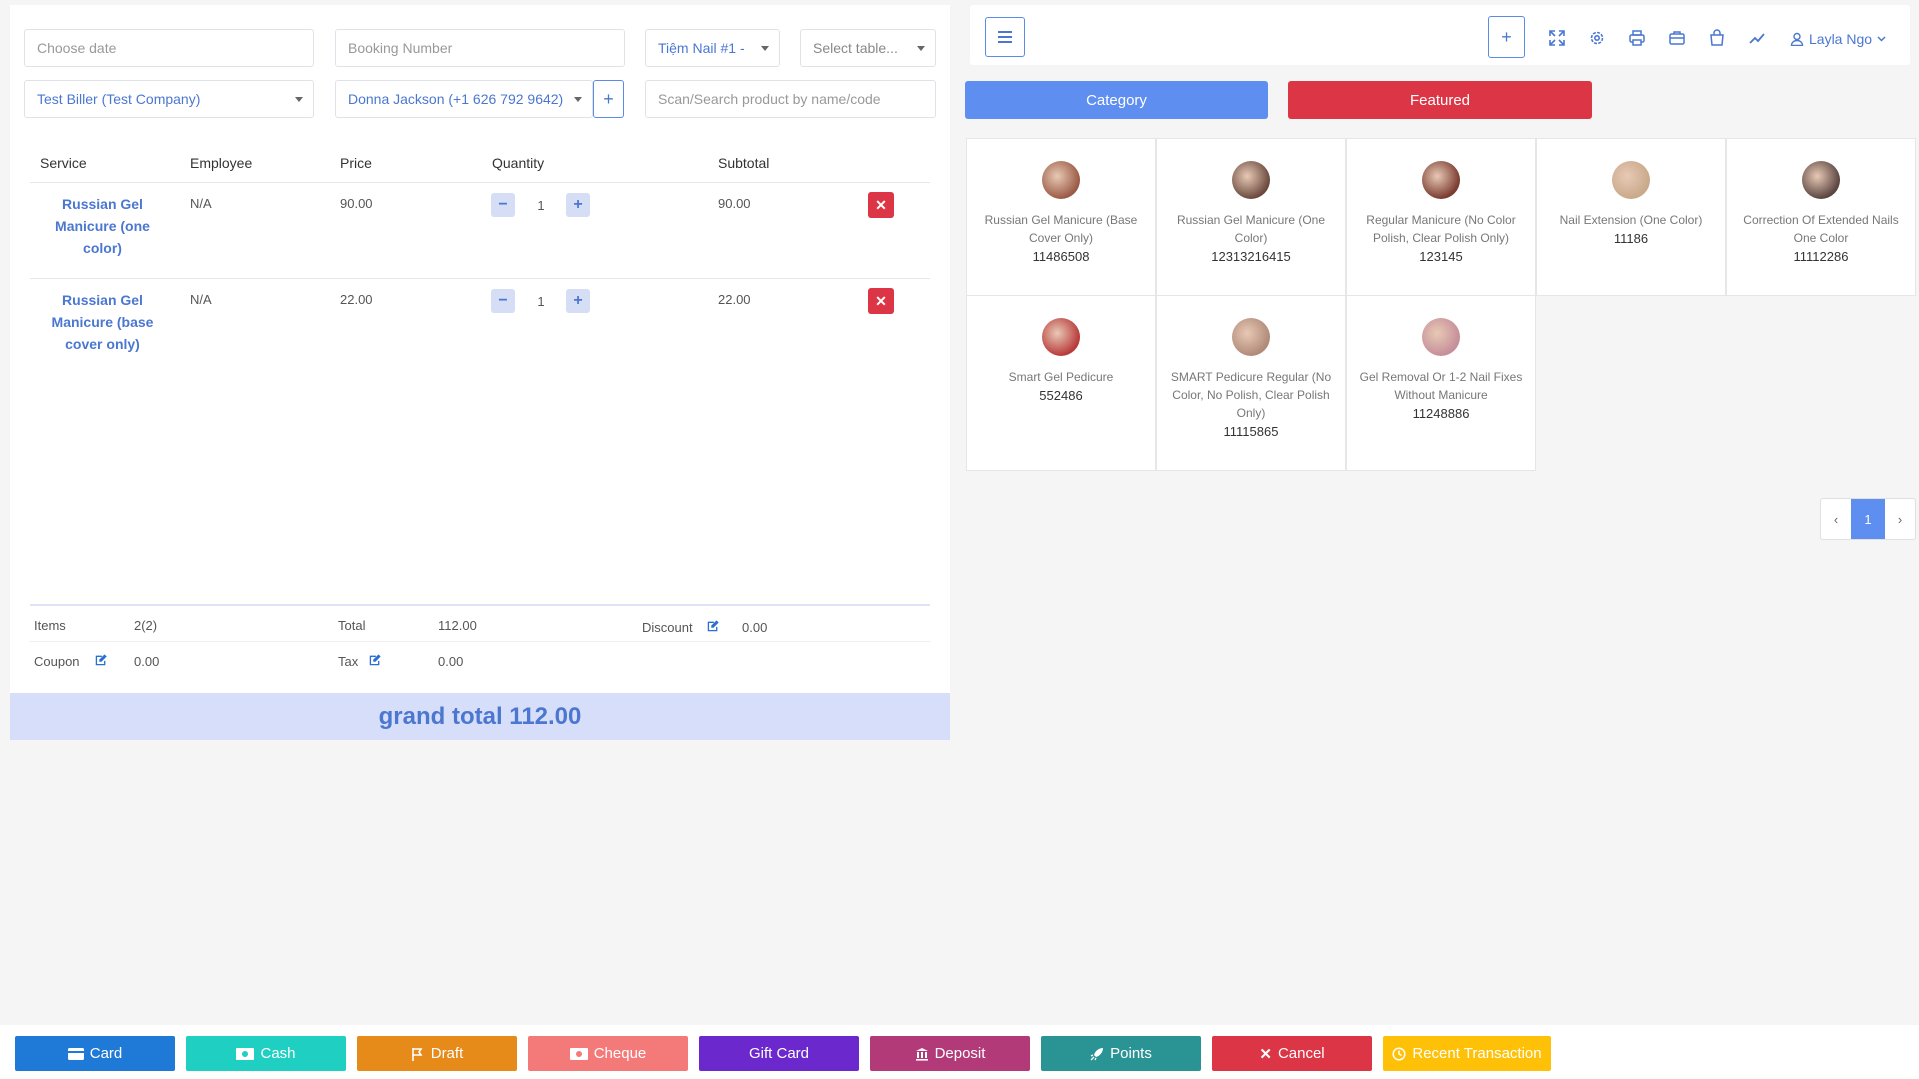 This screenshot has height=1079, width=1919. I want to click on cheque-label: Cheque, so click(620, 1053).